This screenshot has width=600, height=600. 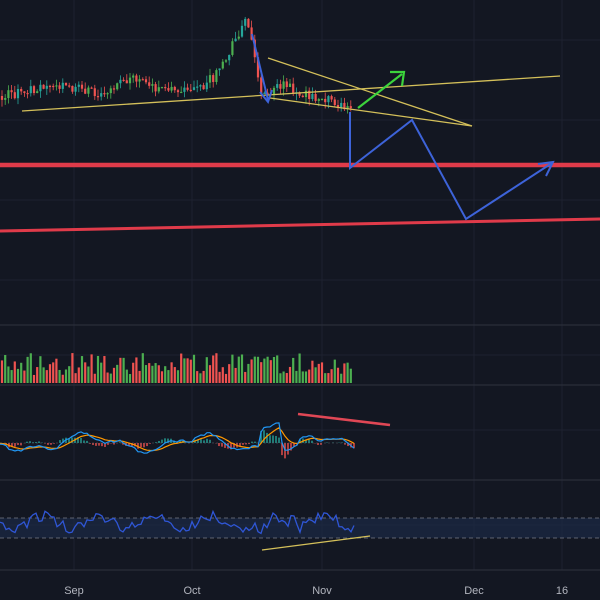 I want to click on macd-divergence-line, so click(x=344, y=419).